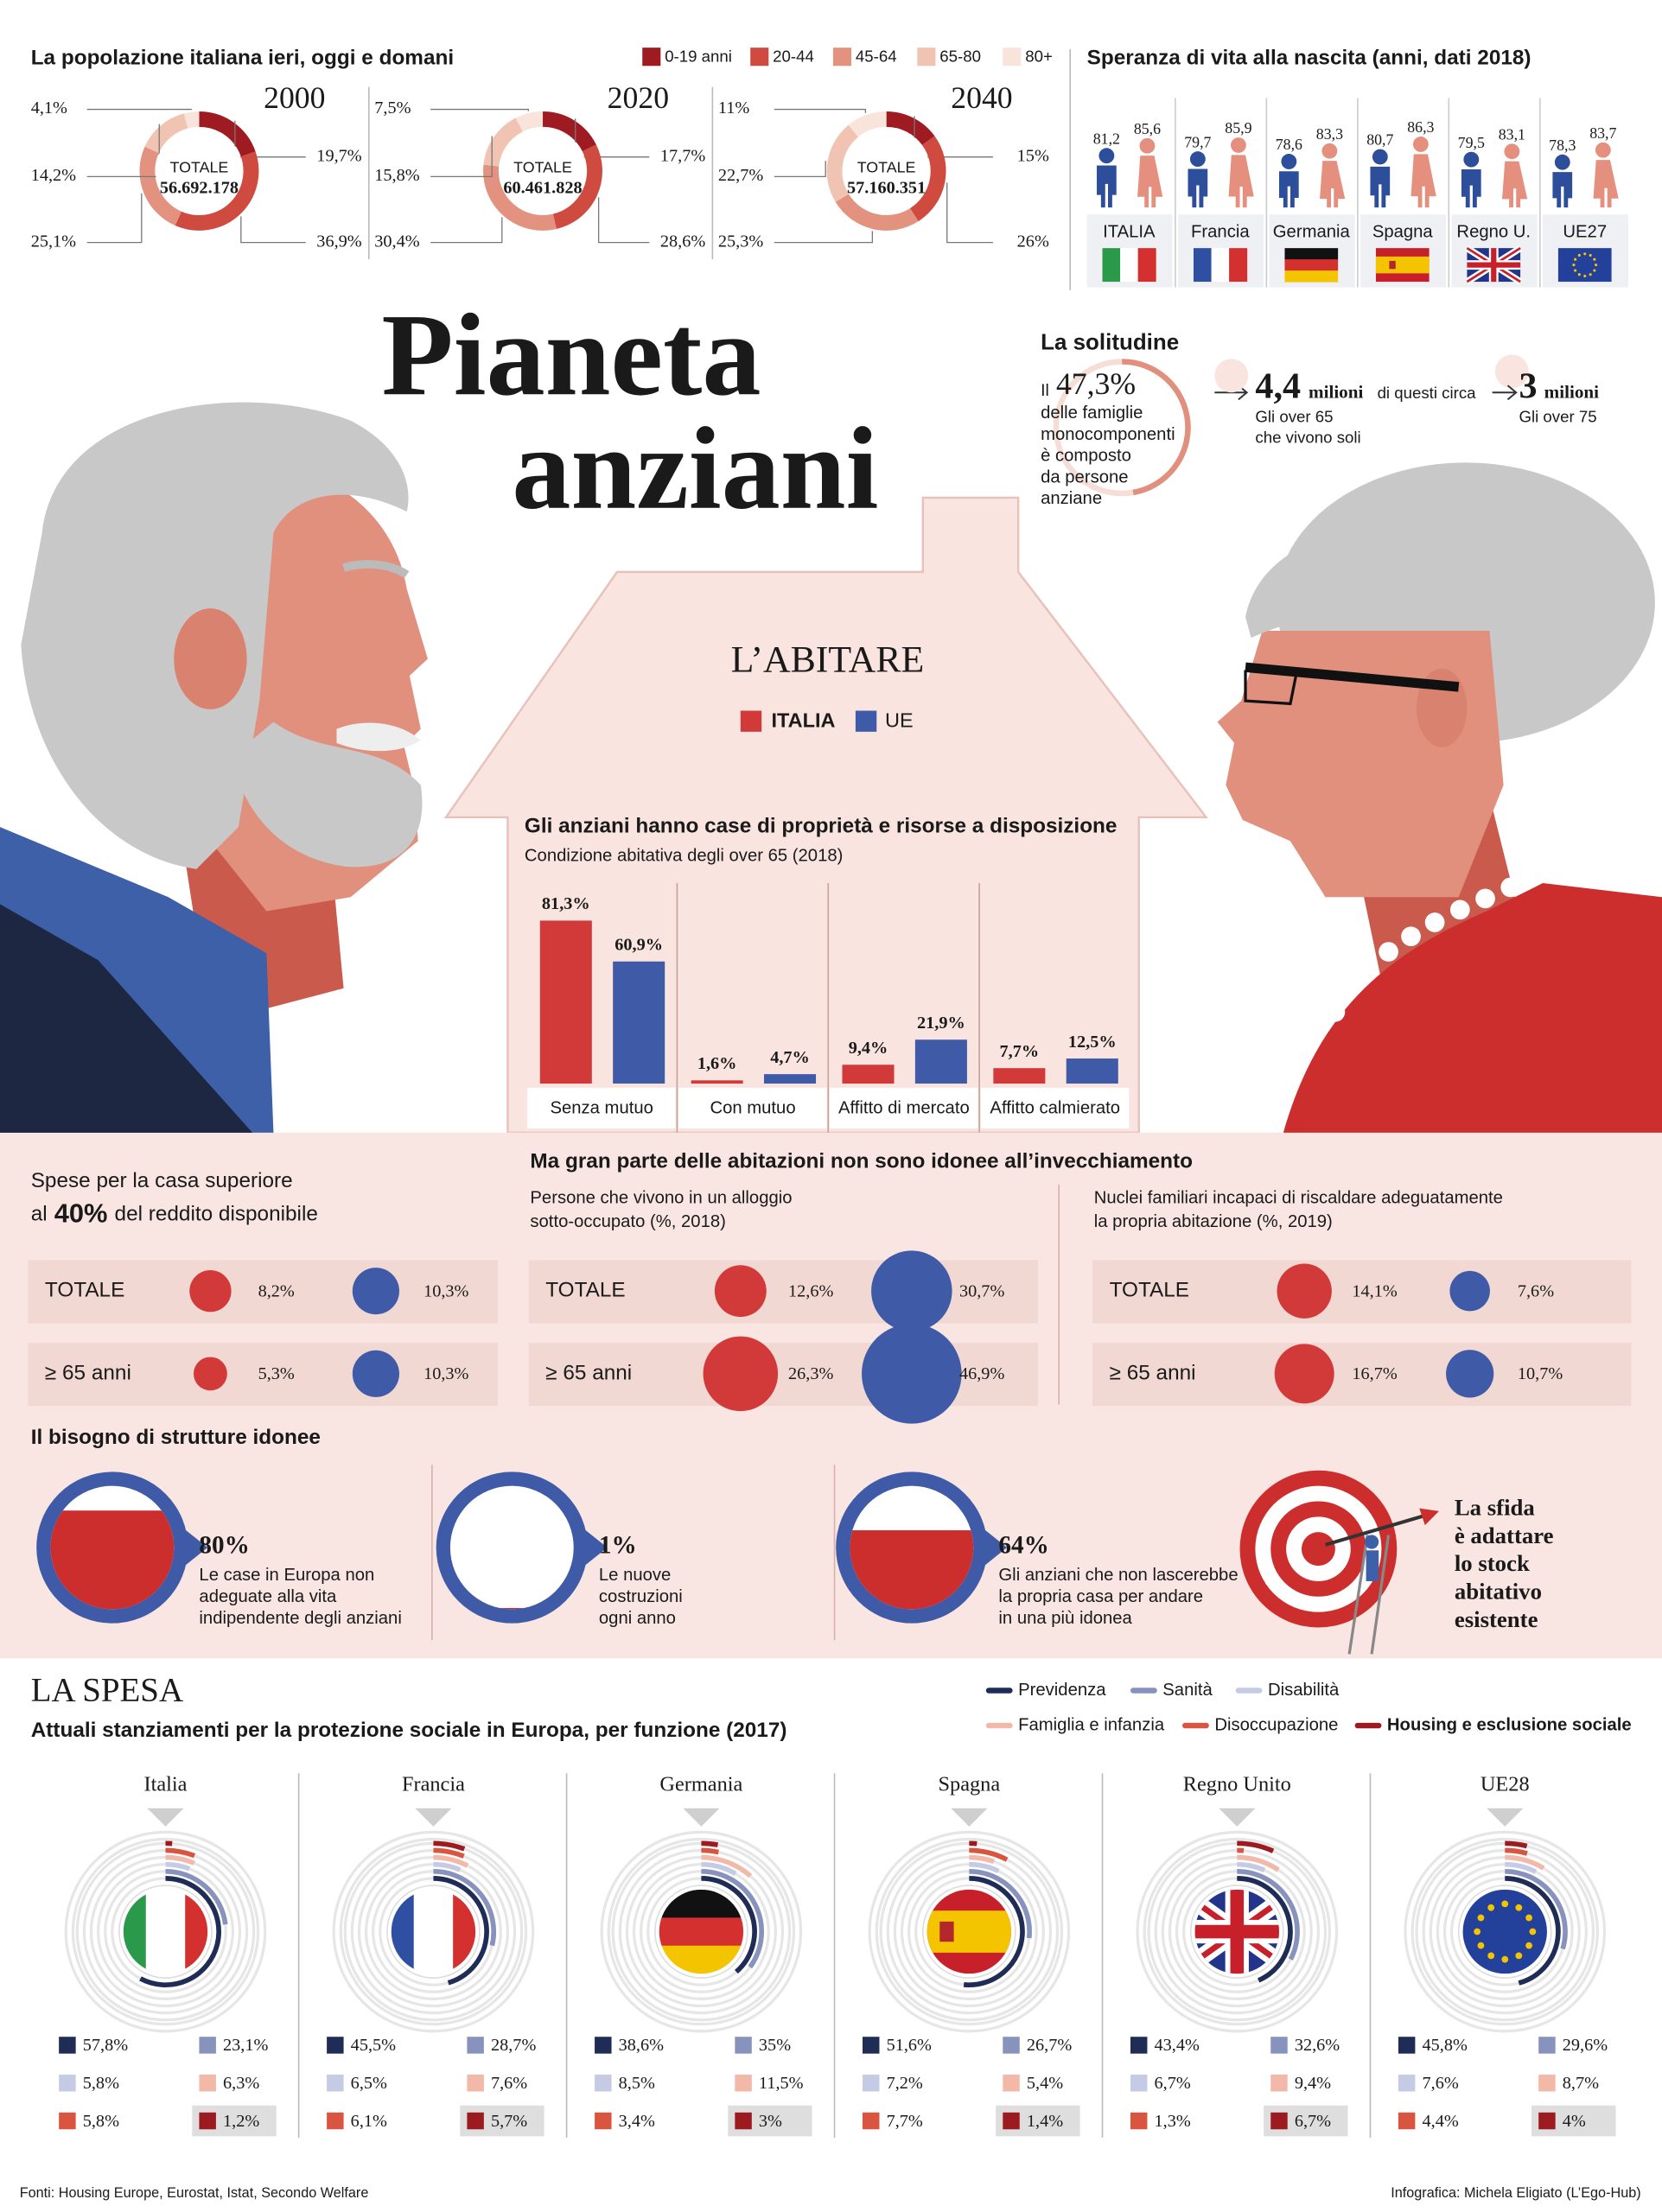  I want to click on value-label: 26,3%, so click(810, 1373).